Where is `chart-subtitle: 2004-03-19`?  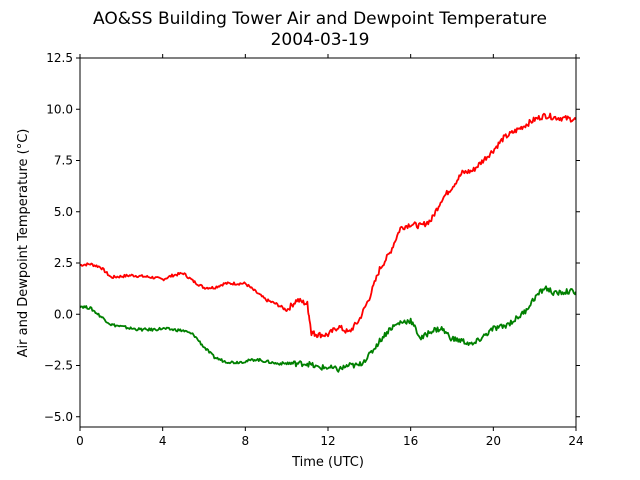
chart-subtitle: 2004-03-19 is located at coordinates (320, 40).